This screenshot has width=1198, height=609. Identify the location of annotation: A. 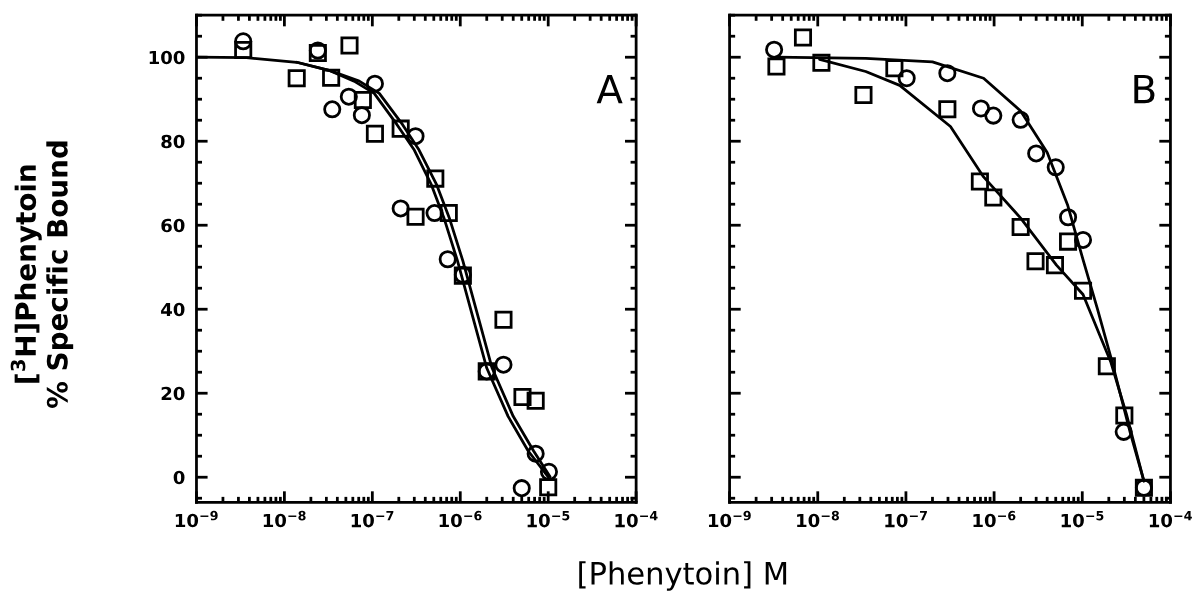
(609, 89).